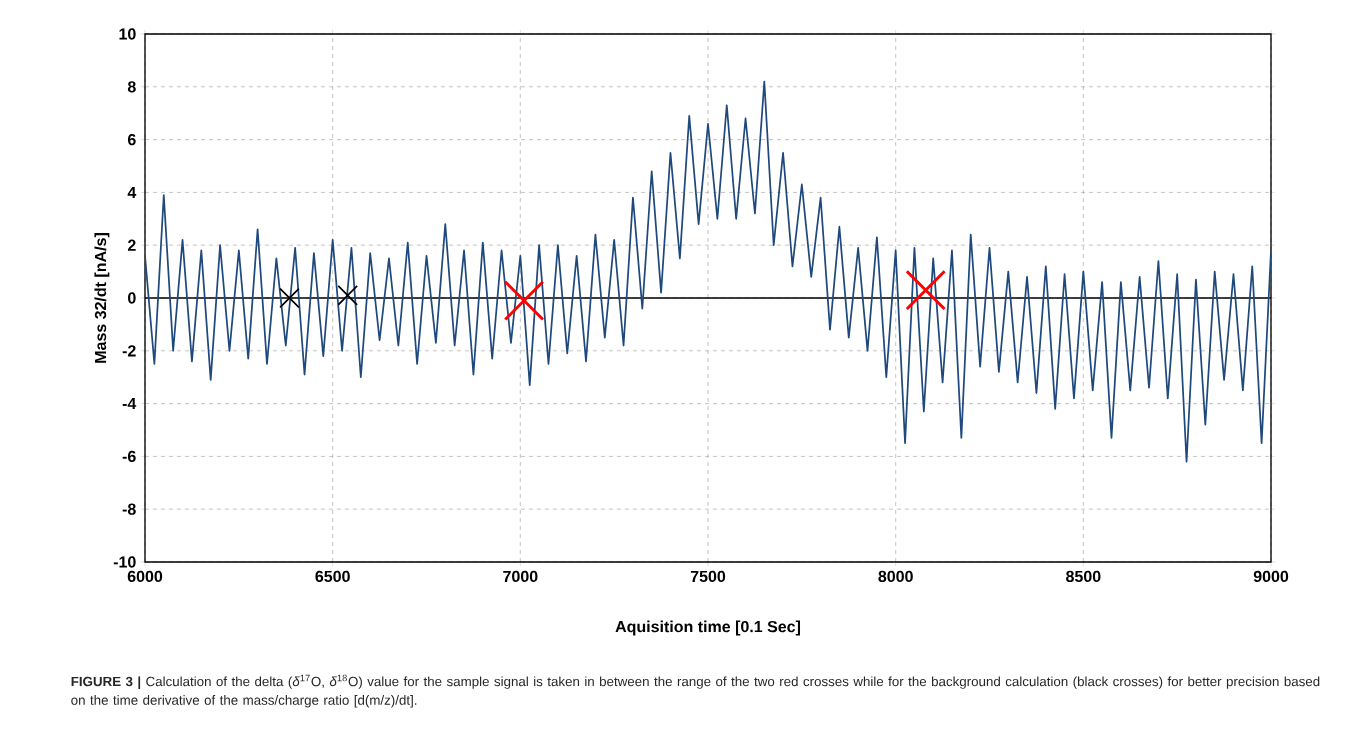 The width and height of the screenshot is (1346, 740). Describe the element at coordinates (1271, 576) in the screenshot. I see `x-tick-label: 9000` at that location.